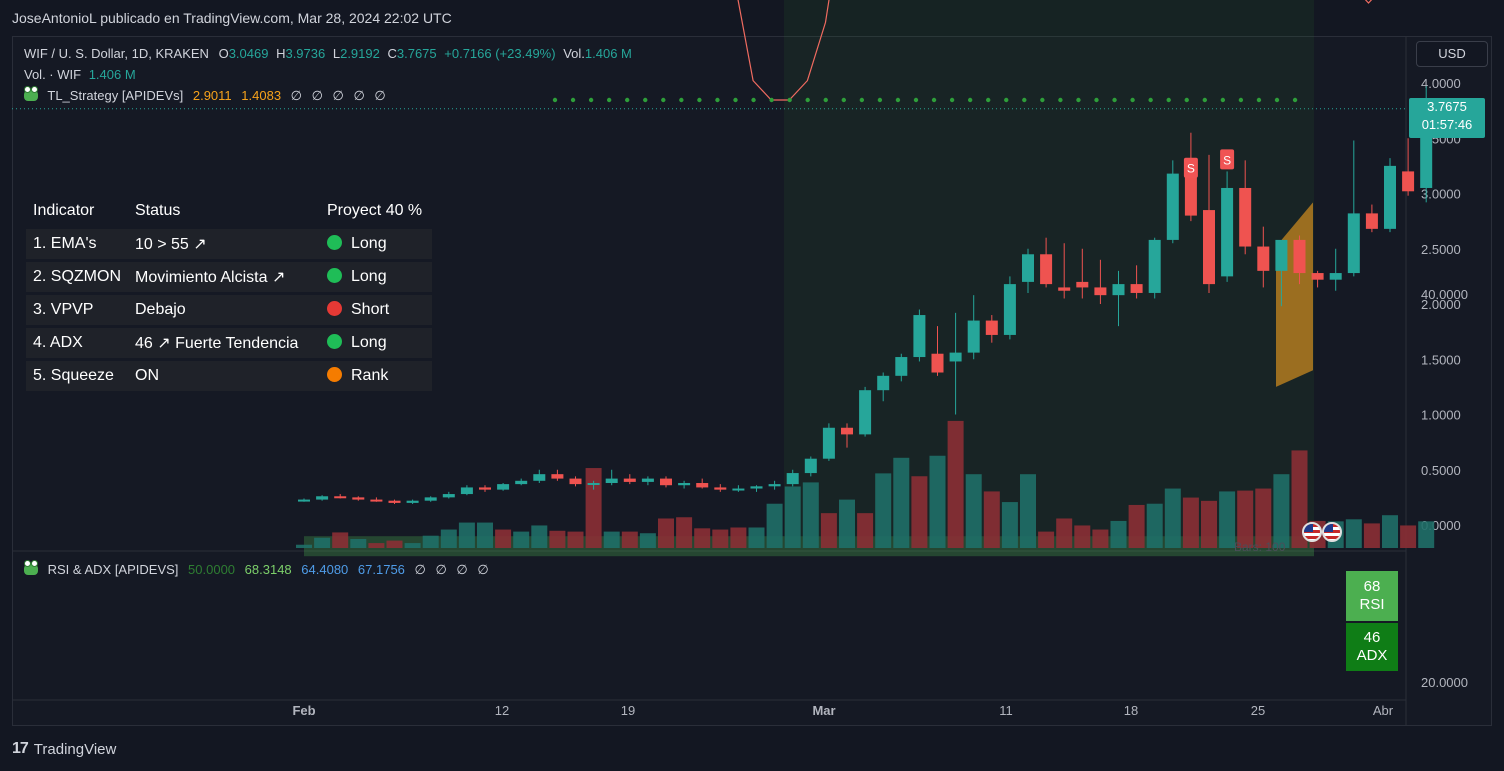 The height and width of the screenshot is (771, 1504). I want to click on price-tick-label: 2.5000, so click(1441, 249).